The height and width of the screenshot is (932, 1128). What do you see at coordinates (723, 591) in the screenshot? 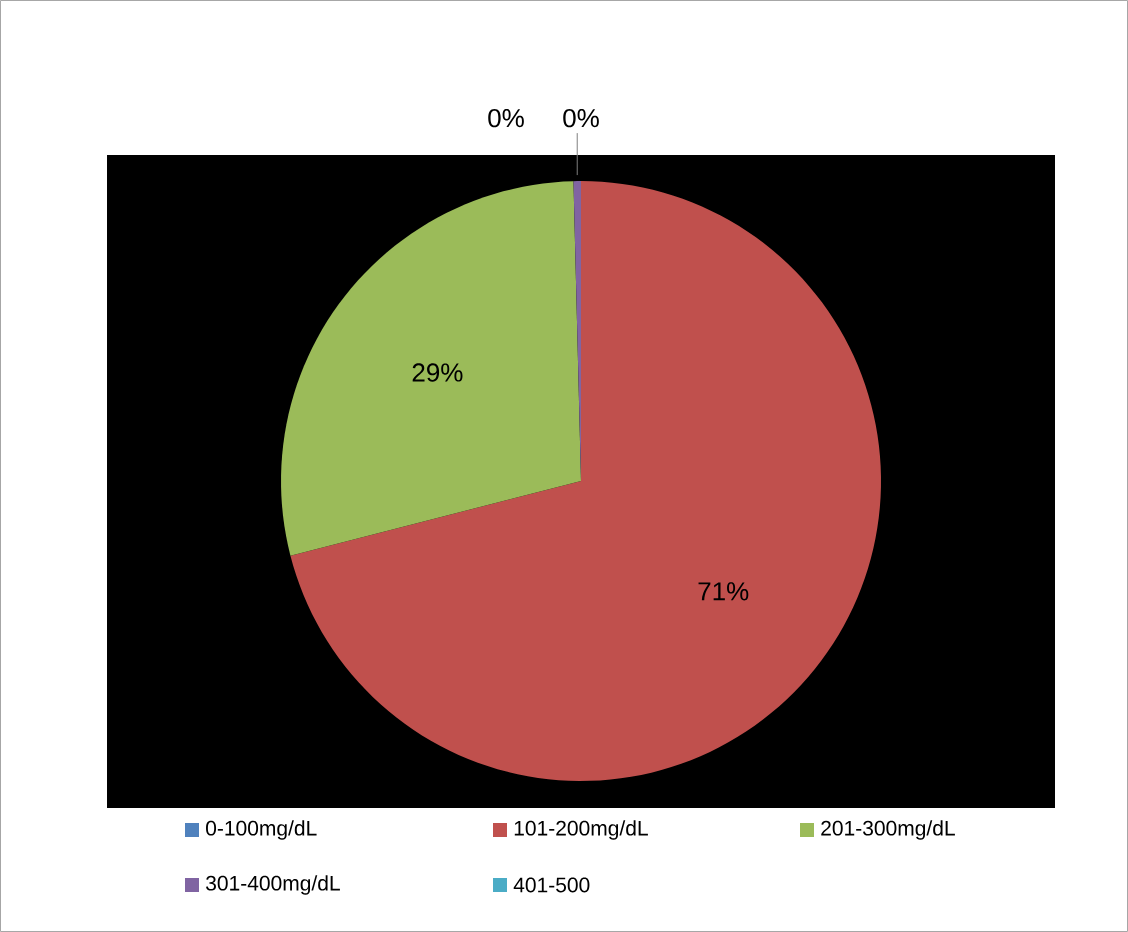
I see `data-label: 71%` at bounding box center [723, 591].